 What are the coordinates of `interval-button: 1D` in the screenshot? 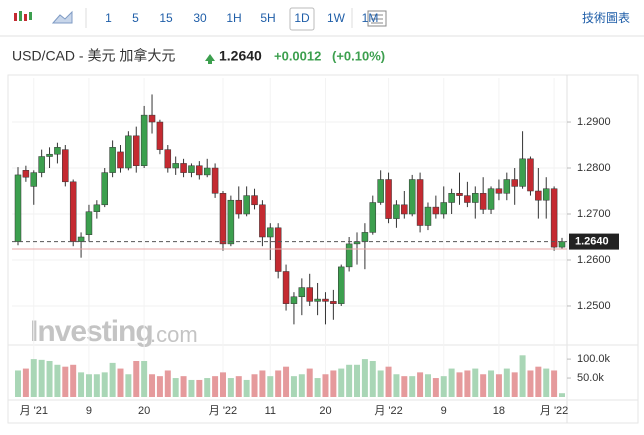 It's located at (302, 18).